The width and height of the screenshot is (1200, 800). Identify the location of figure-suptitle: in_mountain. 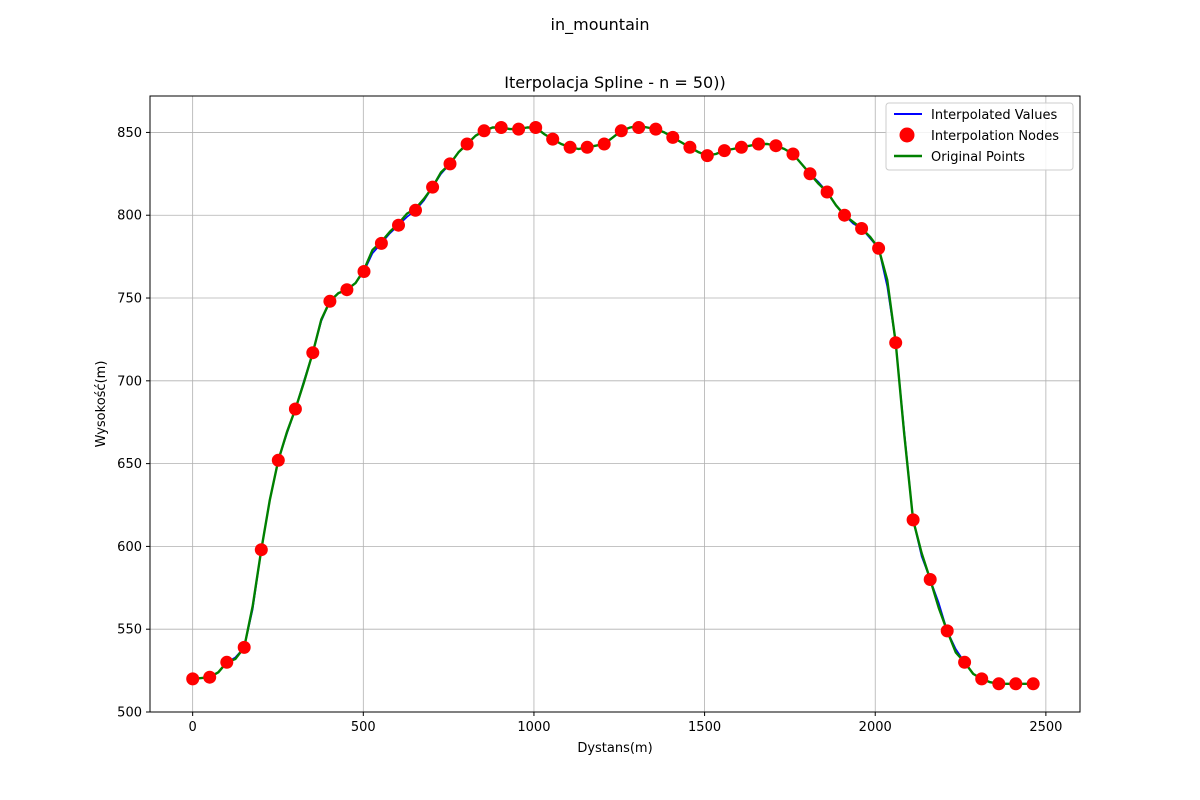
(600, 25).